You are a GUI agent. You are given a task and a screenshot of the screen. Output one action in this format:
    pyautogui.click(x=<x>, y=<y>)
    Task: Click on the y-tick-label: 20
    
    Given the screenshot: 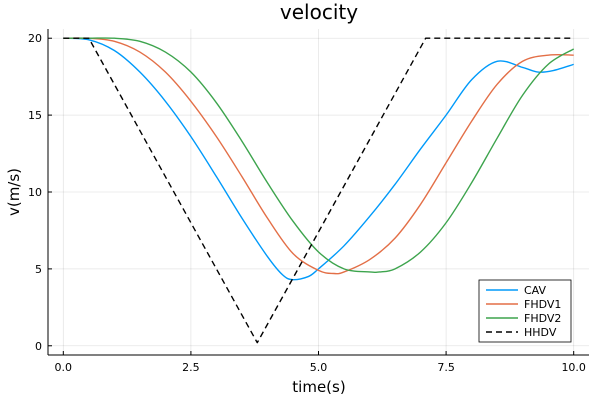 What is the action you would take?
    pyautogui.click(x=35, y=38)
    